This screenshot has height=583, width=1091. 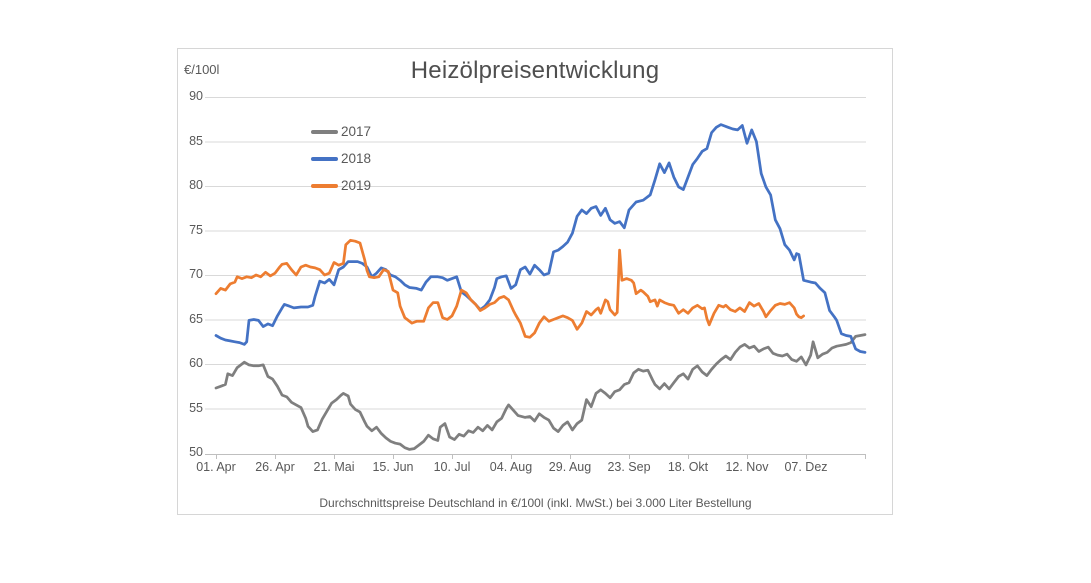 I want to click on legend: 2017 2018 2019, so click(x=341, y=158).